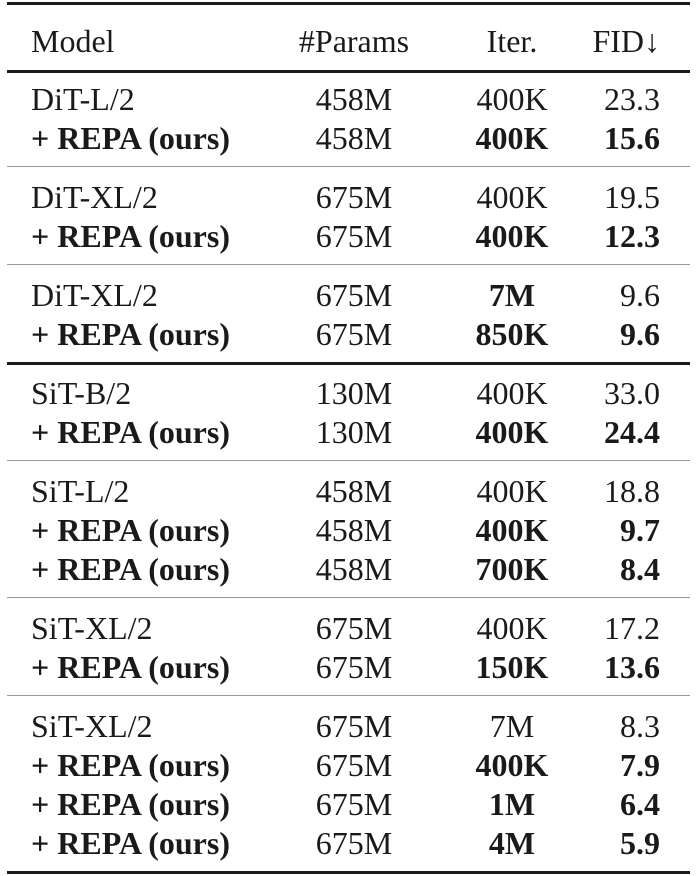 The image size is (697, 876). What do you see at coordinates (80, 491) in the screenshot?
I see `cell-model: SiT-L/2` at bounding box center [80, 491].